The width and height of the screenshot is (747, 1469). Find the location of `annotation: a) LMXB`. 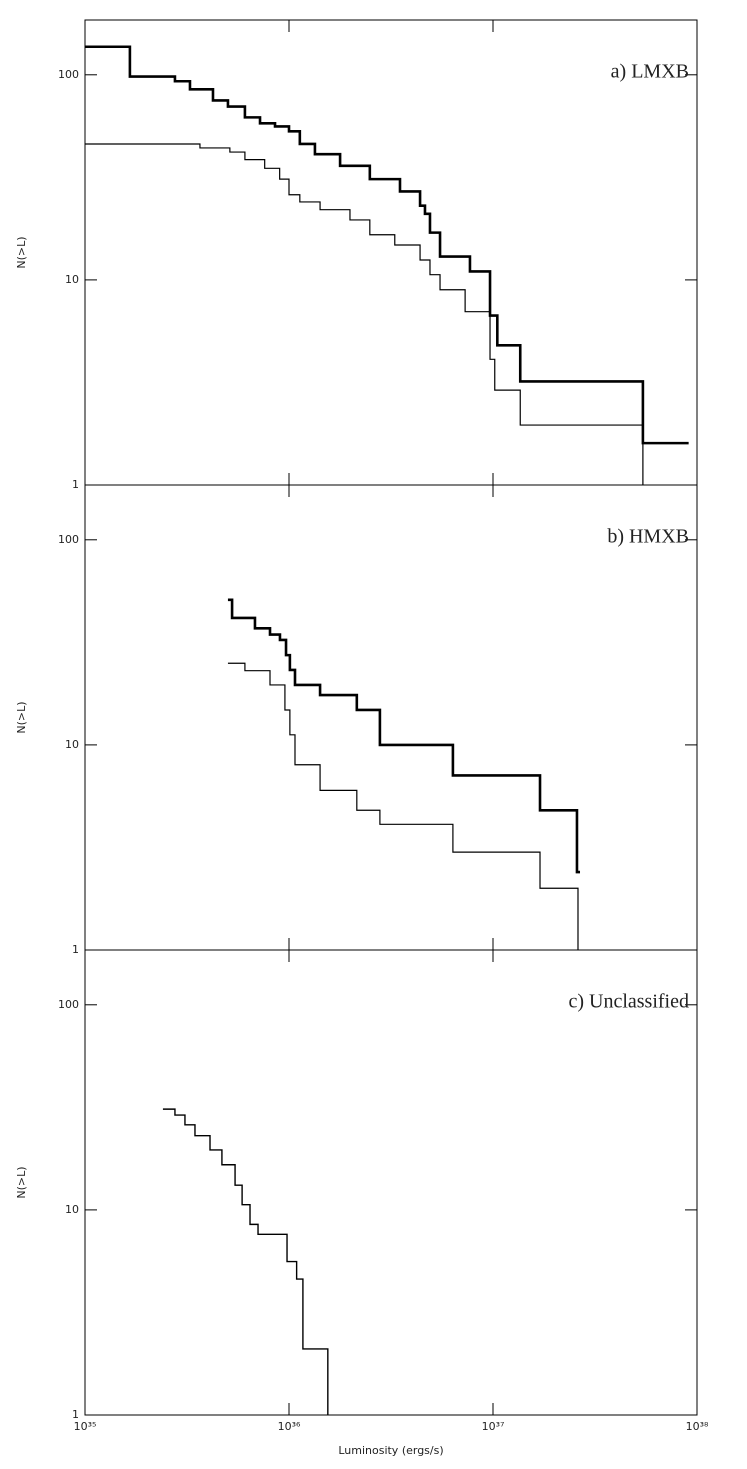

annotation: a) LMXB is located at coordinates (650, 72).